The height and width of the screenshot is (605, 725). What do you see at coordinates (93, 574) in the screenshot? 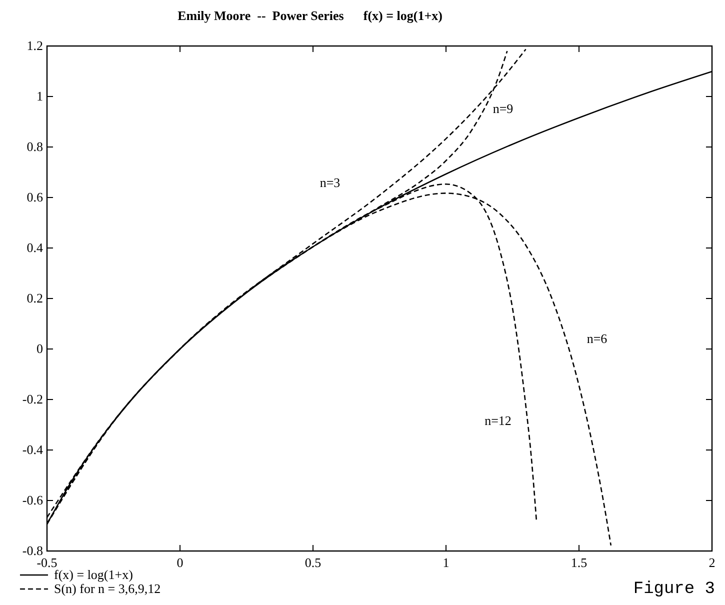
I see `legend-label: f(x) = log(1+x)` at bounding box center [93, 574].